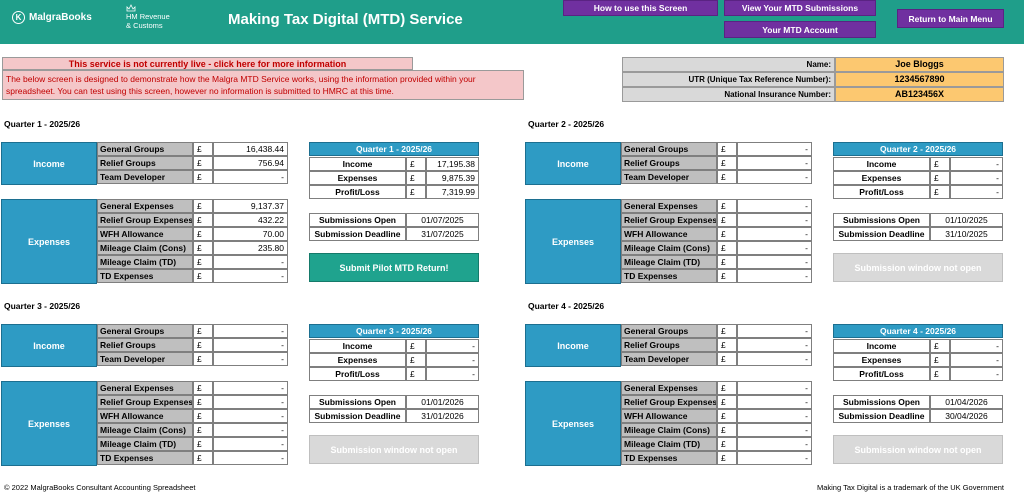 The height and width of the screenshot is (493, 1024). I want to click on expense-row-value: 235.80, so click(250, 248).